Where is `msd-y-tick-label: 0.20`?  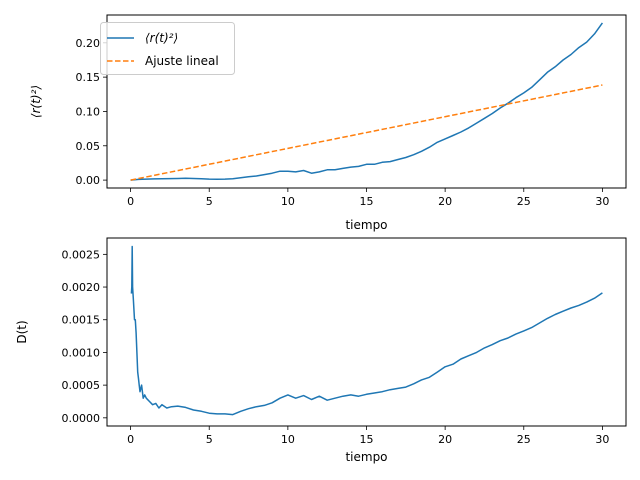
msd-y-tick-label: 0.20 is located at coordinates (88, 43).